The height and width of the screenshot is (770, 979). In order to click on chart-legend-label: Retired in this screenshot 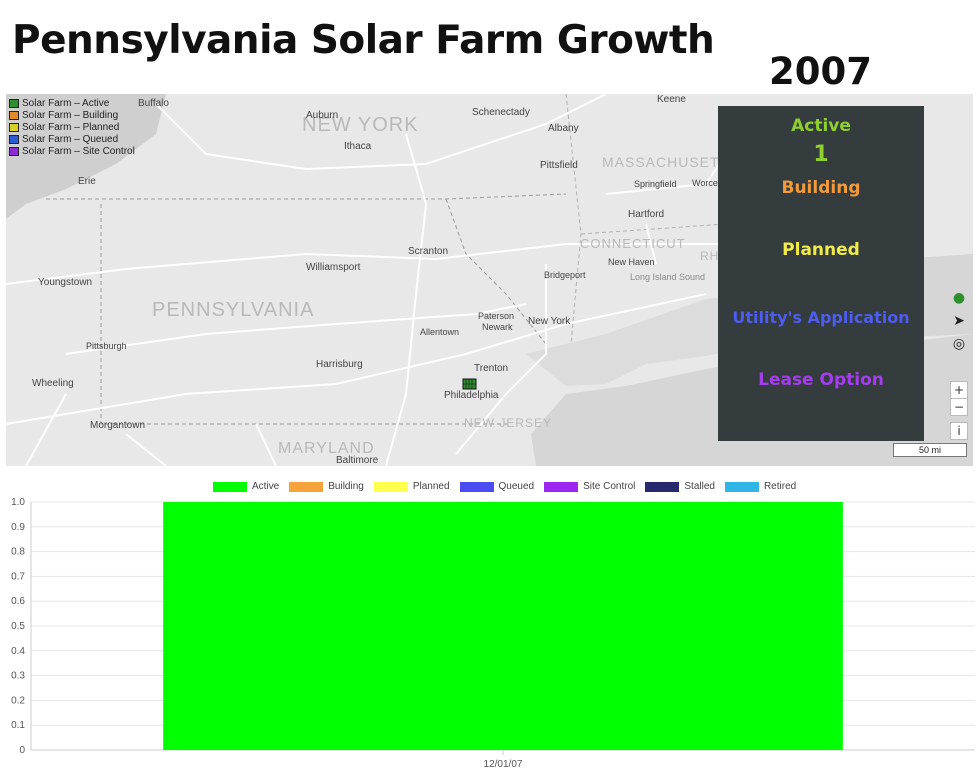, I will do `click(780, 486)`.